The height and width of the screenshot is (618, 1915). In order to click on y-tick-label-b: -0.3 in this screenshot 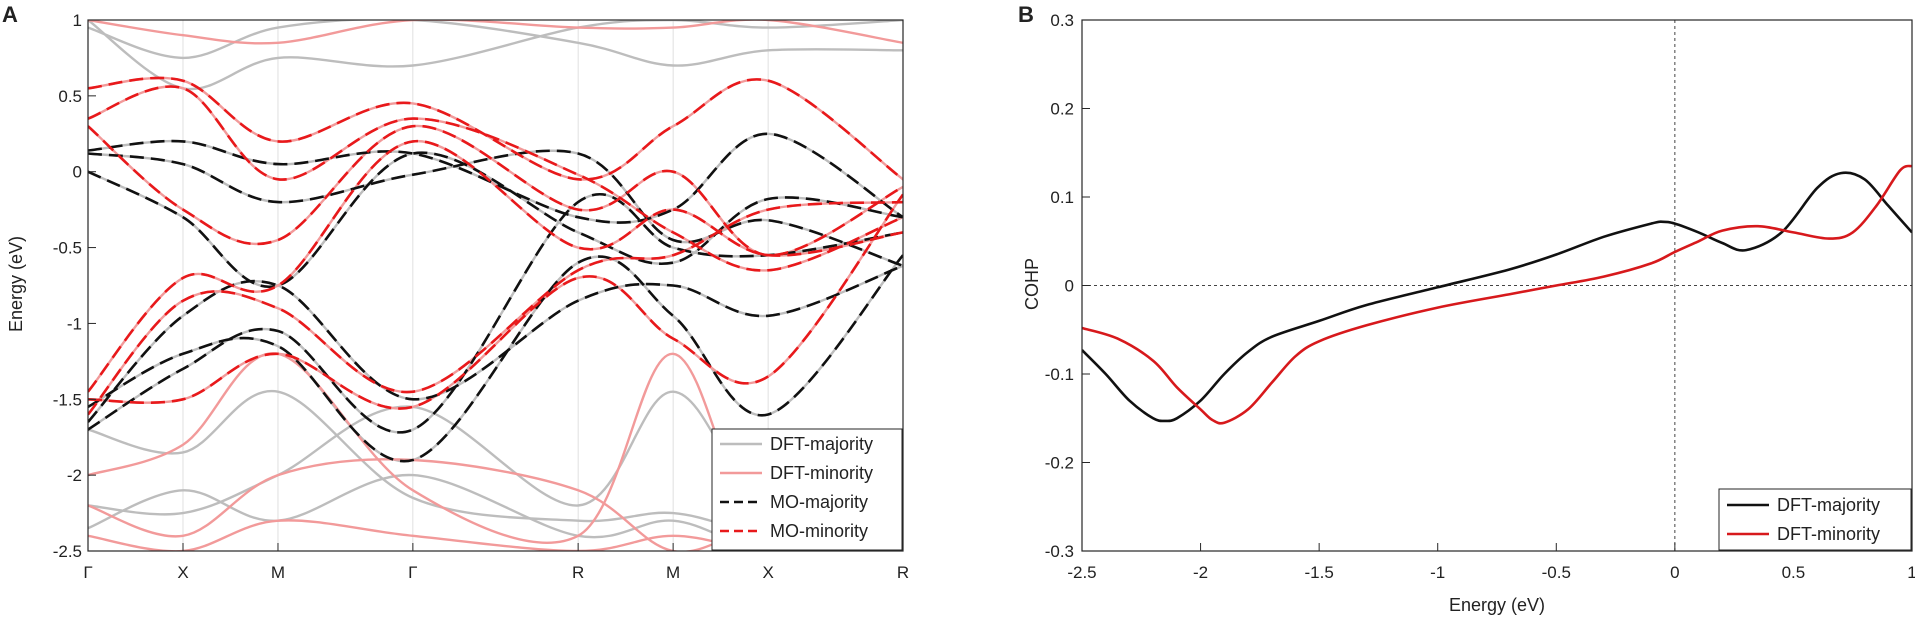, I will do `click(1059, 551)`.